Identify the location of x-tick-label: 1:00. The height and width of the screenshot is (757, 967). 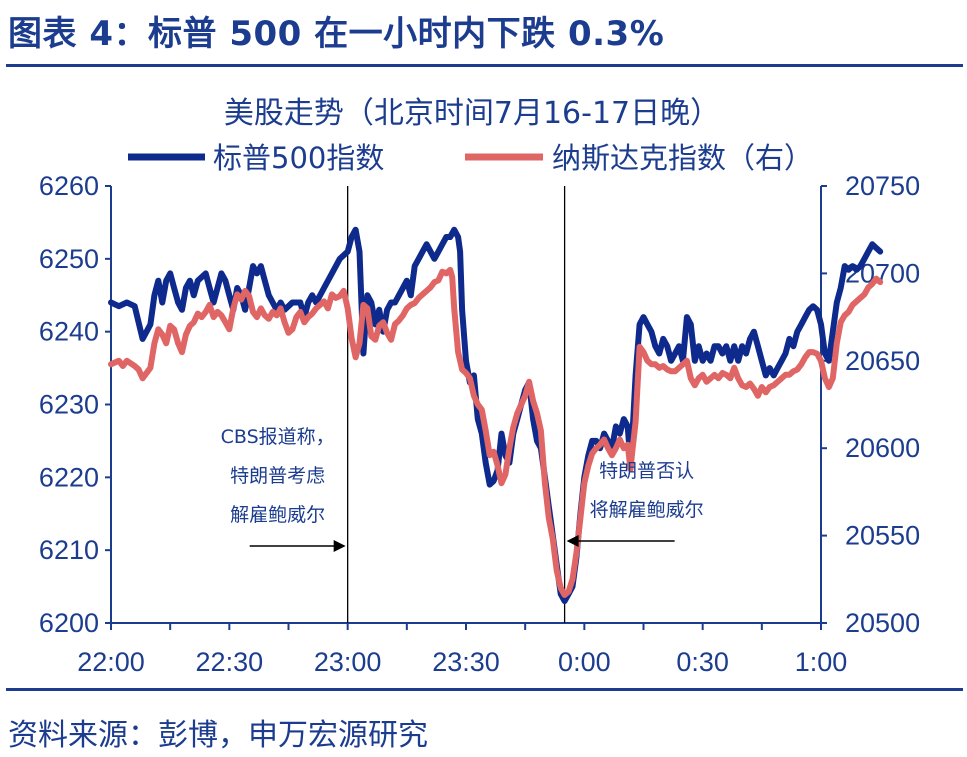
(821, 662).